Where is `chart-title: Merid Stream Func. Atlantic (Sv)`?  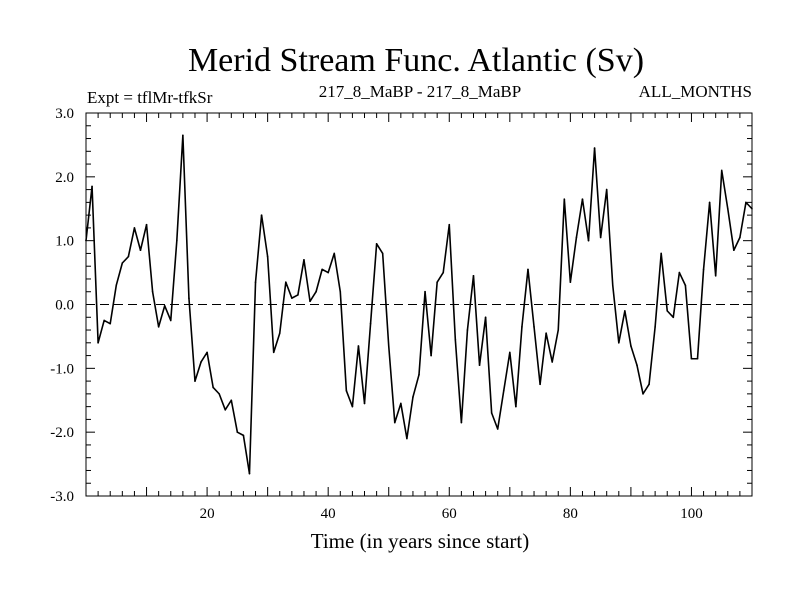 chart-title: Merid Stream Func. Atlantic (Sv) is located at coordinates (416, 60).